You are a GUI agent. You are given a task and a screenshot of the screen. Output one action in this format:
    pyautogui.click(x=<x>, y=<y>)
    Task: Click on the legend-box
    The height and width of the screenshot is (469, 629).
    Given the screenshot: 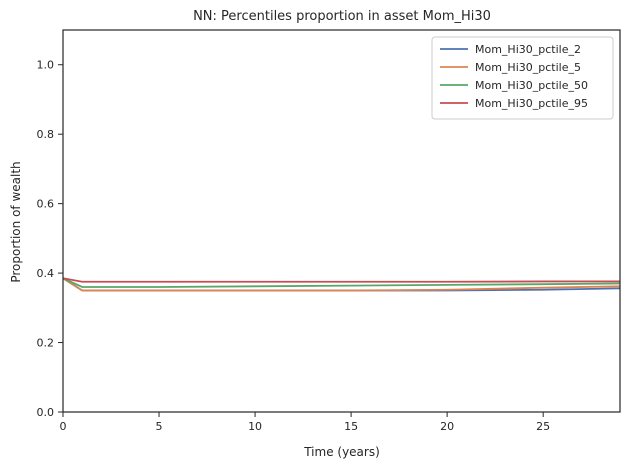 What is the action you would take?
    pyautogui.click(x=522, y=78)
    